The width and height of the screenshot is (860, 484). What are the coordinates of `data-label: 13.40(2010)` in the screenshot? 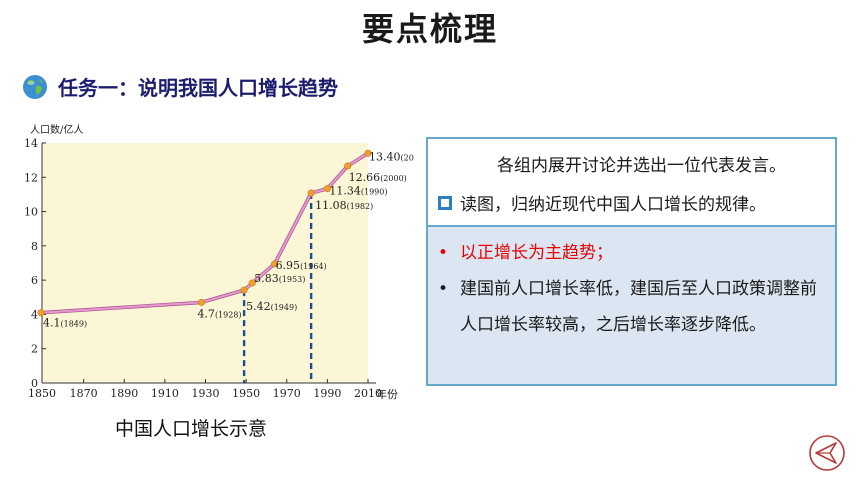 It's located at (392, 156).